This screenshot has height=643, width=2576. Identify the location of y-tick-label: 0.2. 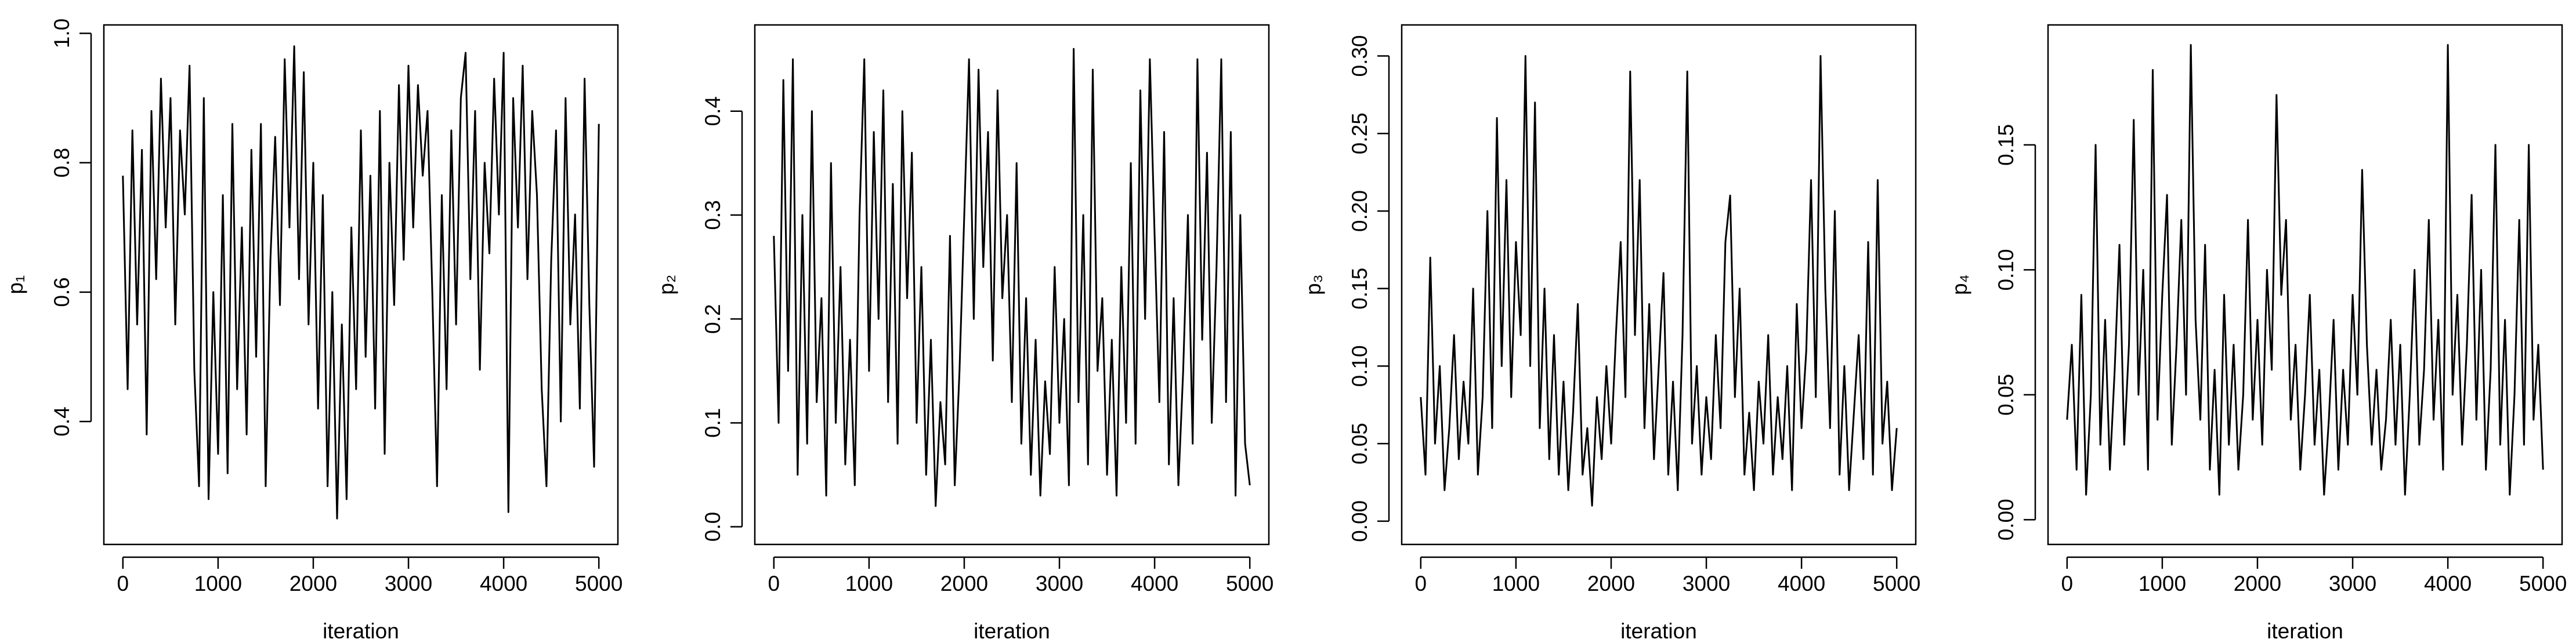
(713, 318).